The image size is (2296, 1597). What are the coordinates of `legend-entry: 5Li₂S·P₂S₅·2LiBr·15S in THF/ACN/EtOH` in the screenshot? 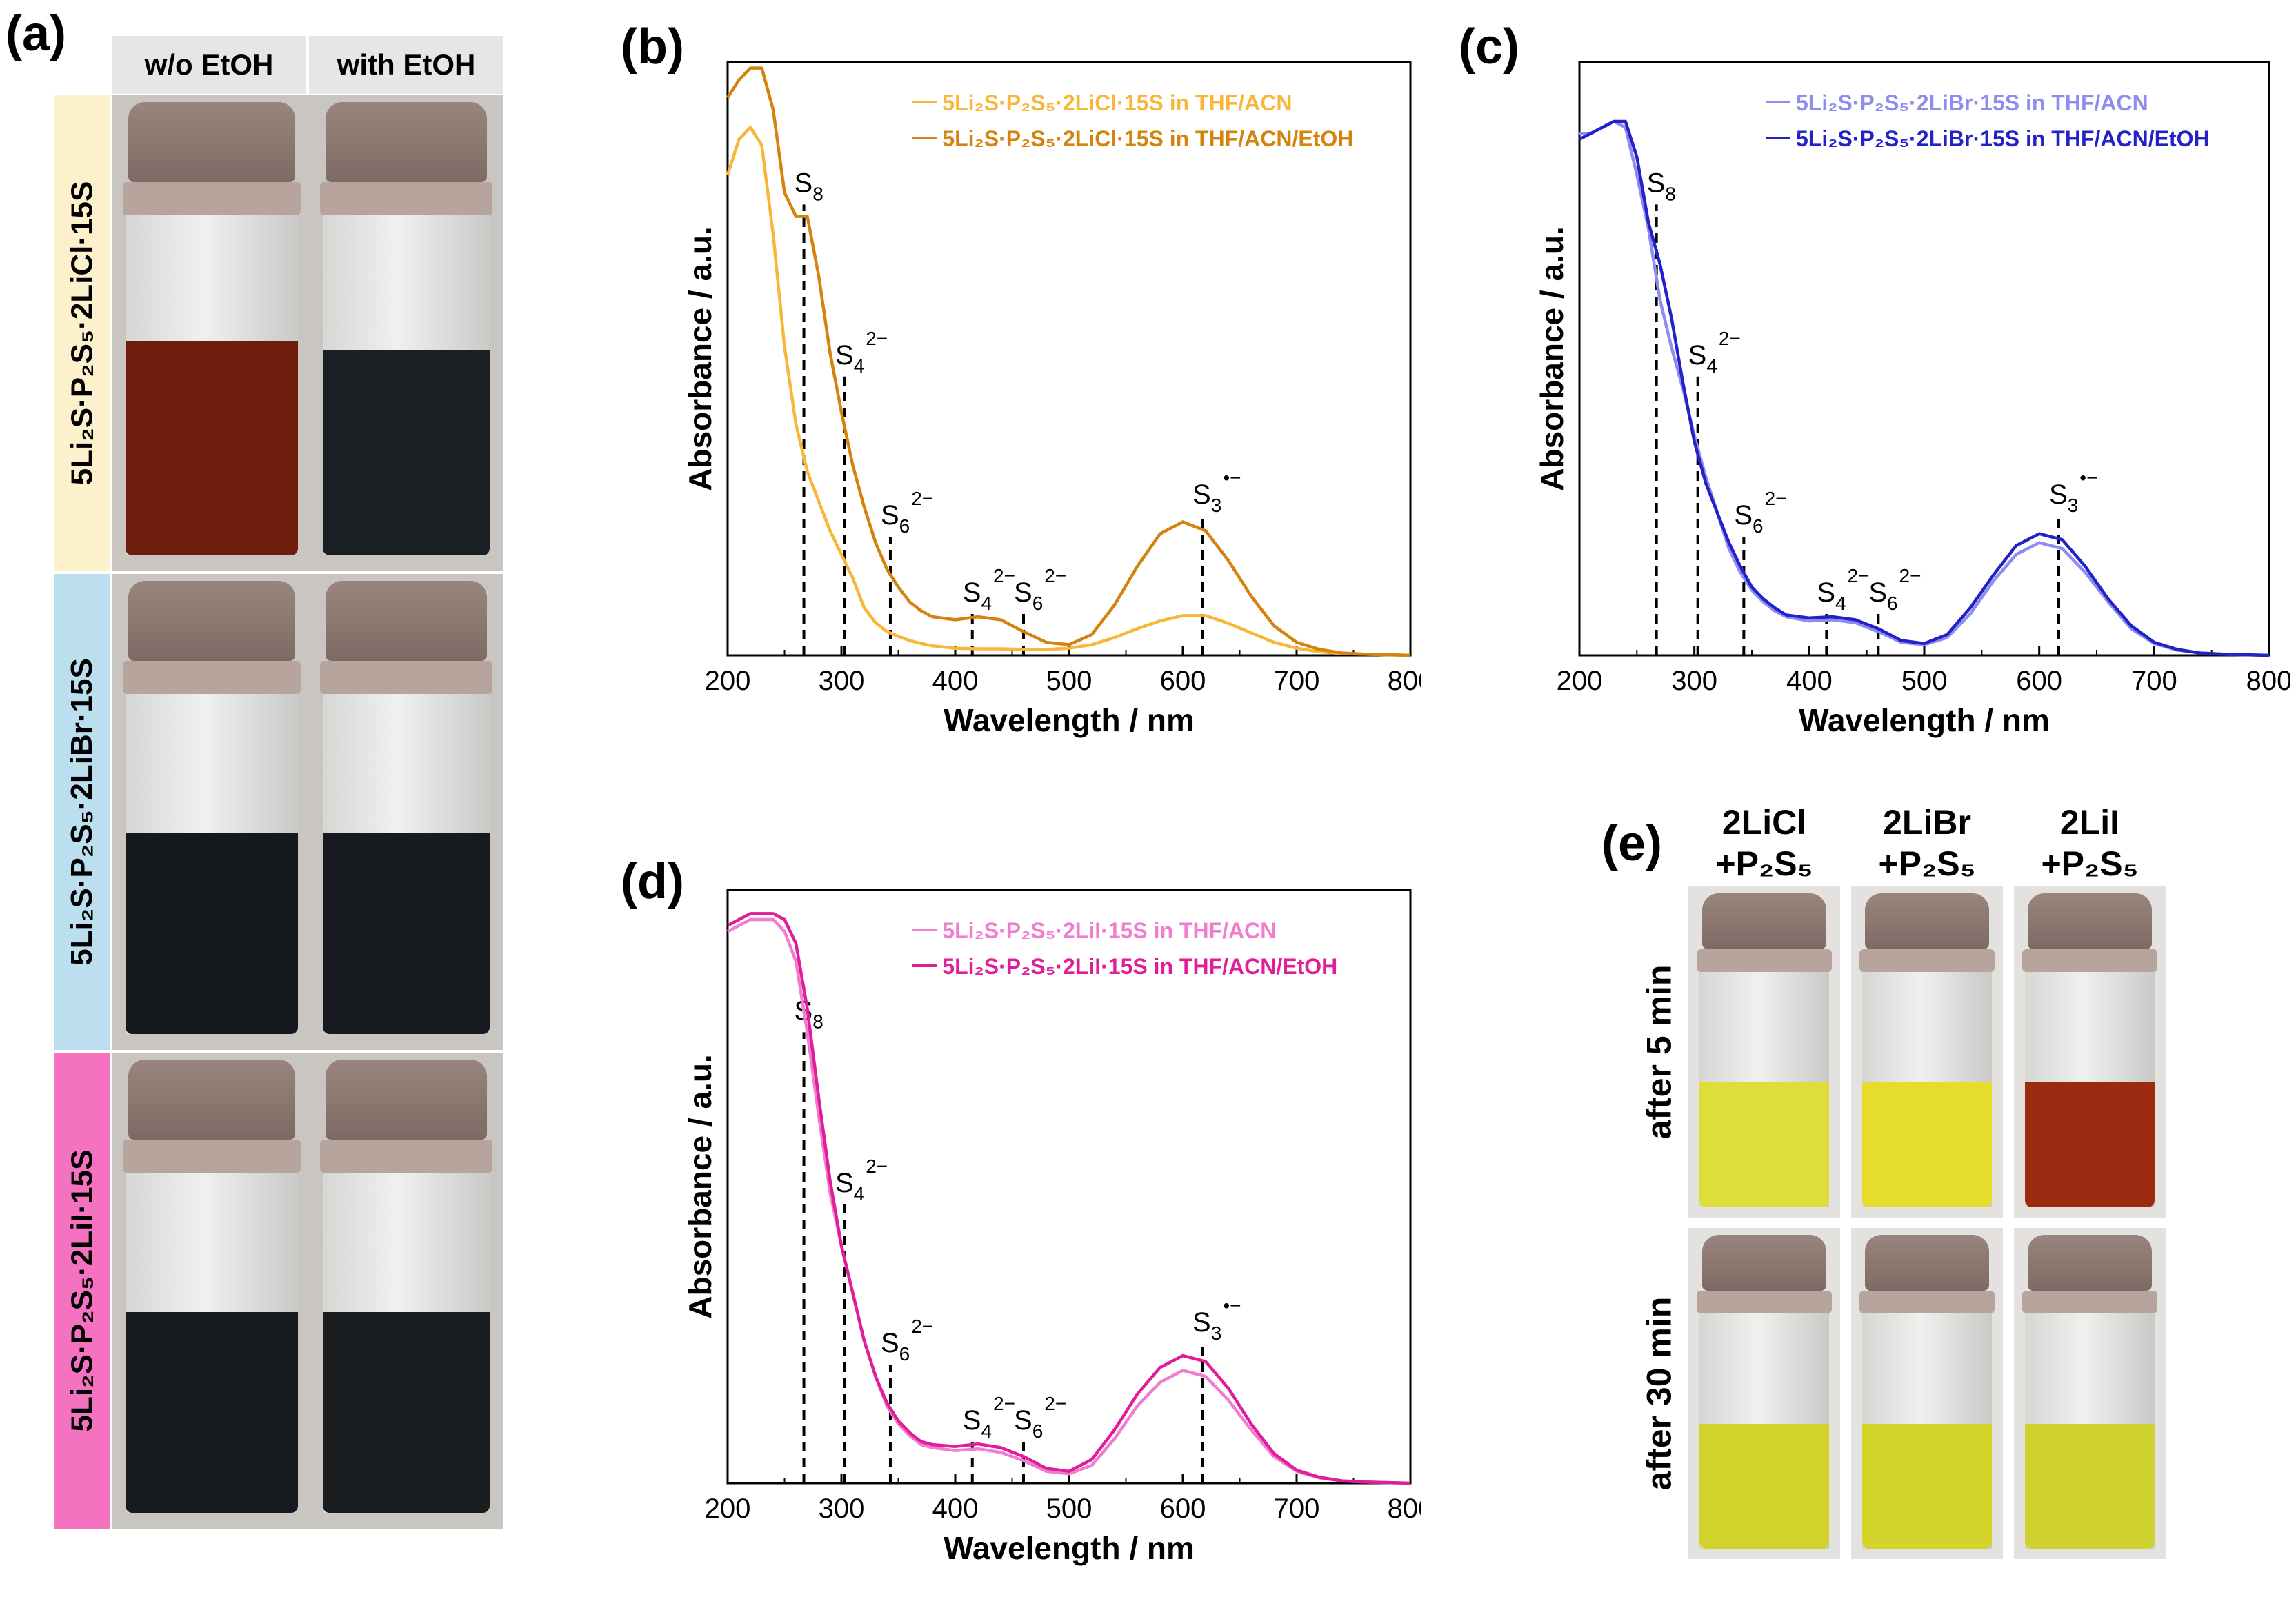 It's located at (2003, 138).